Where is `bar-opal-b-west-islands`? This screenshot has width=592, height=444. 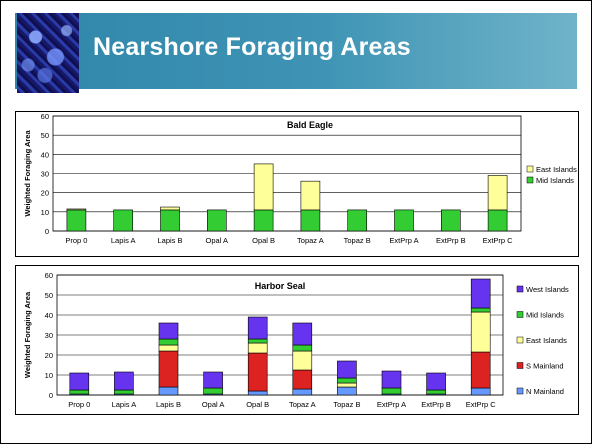
bar-opal-b-west-islands is located at coordinates (257, 328).